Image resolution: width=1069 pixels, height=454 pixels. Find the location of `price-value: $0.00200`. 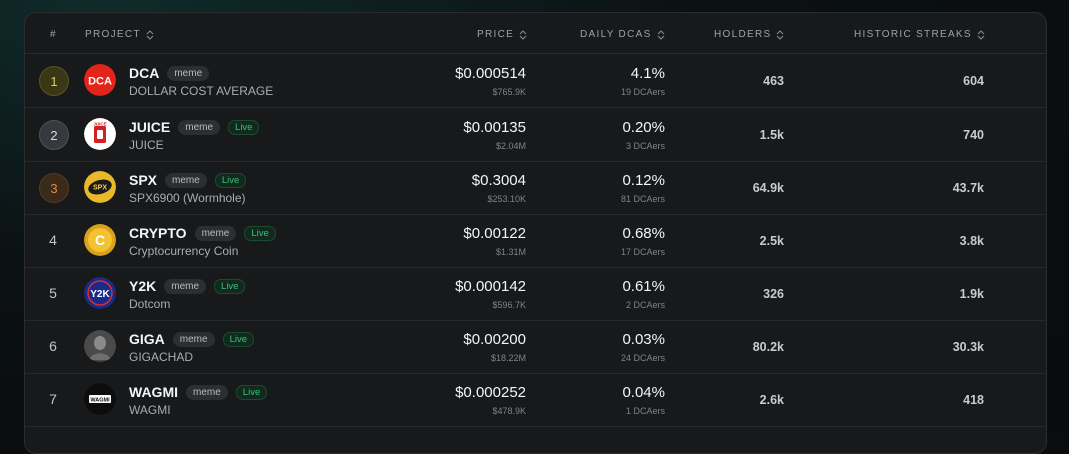

price-value: $0.00200 is located at coordinates (494, 339).